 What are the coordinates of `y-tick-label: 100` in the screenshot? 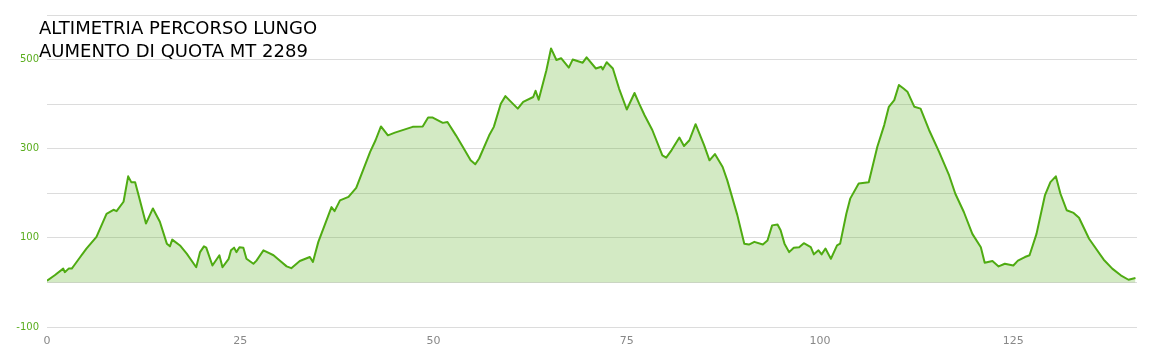 It's located at (29, 237).